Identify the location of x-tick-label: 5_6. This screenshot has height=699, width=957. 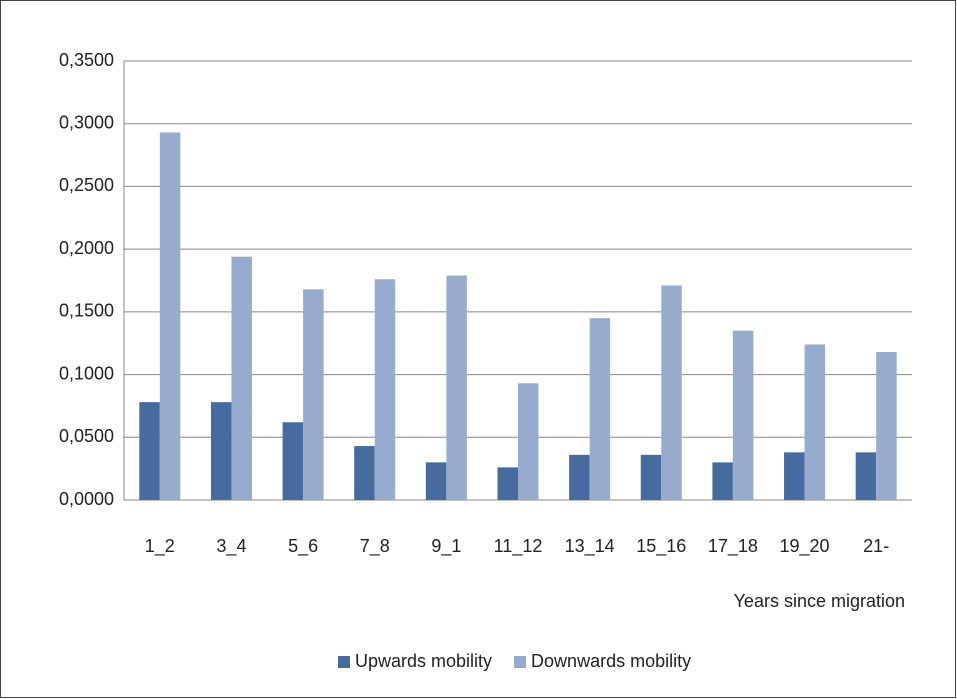
(303, 546).